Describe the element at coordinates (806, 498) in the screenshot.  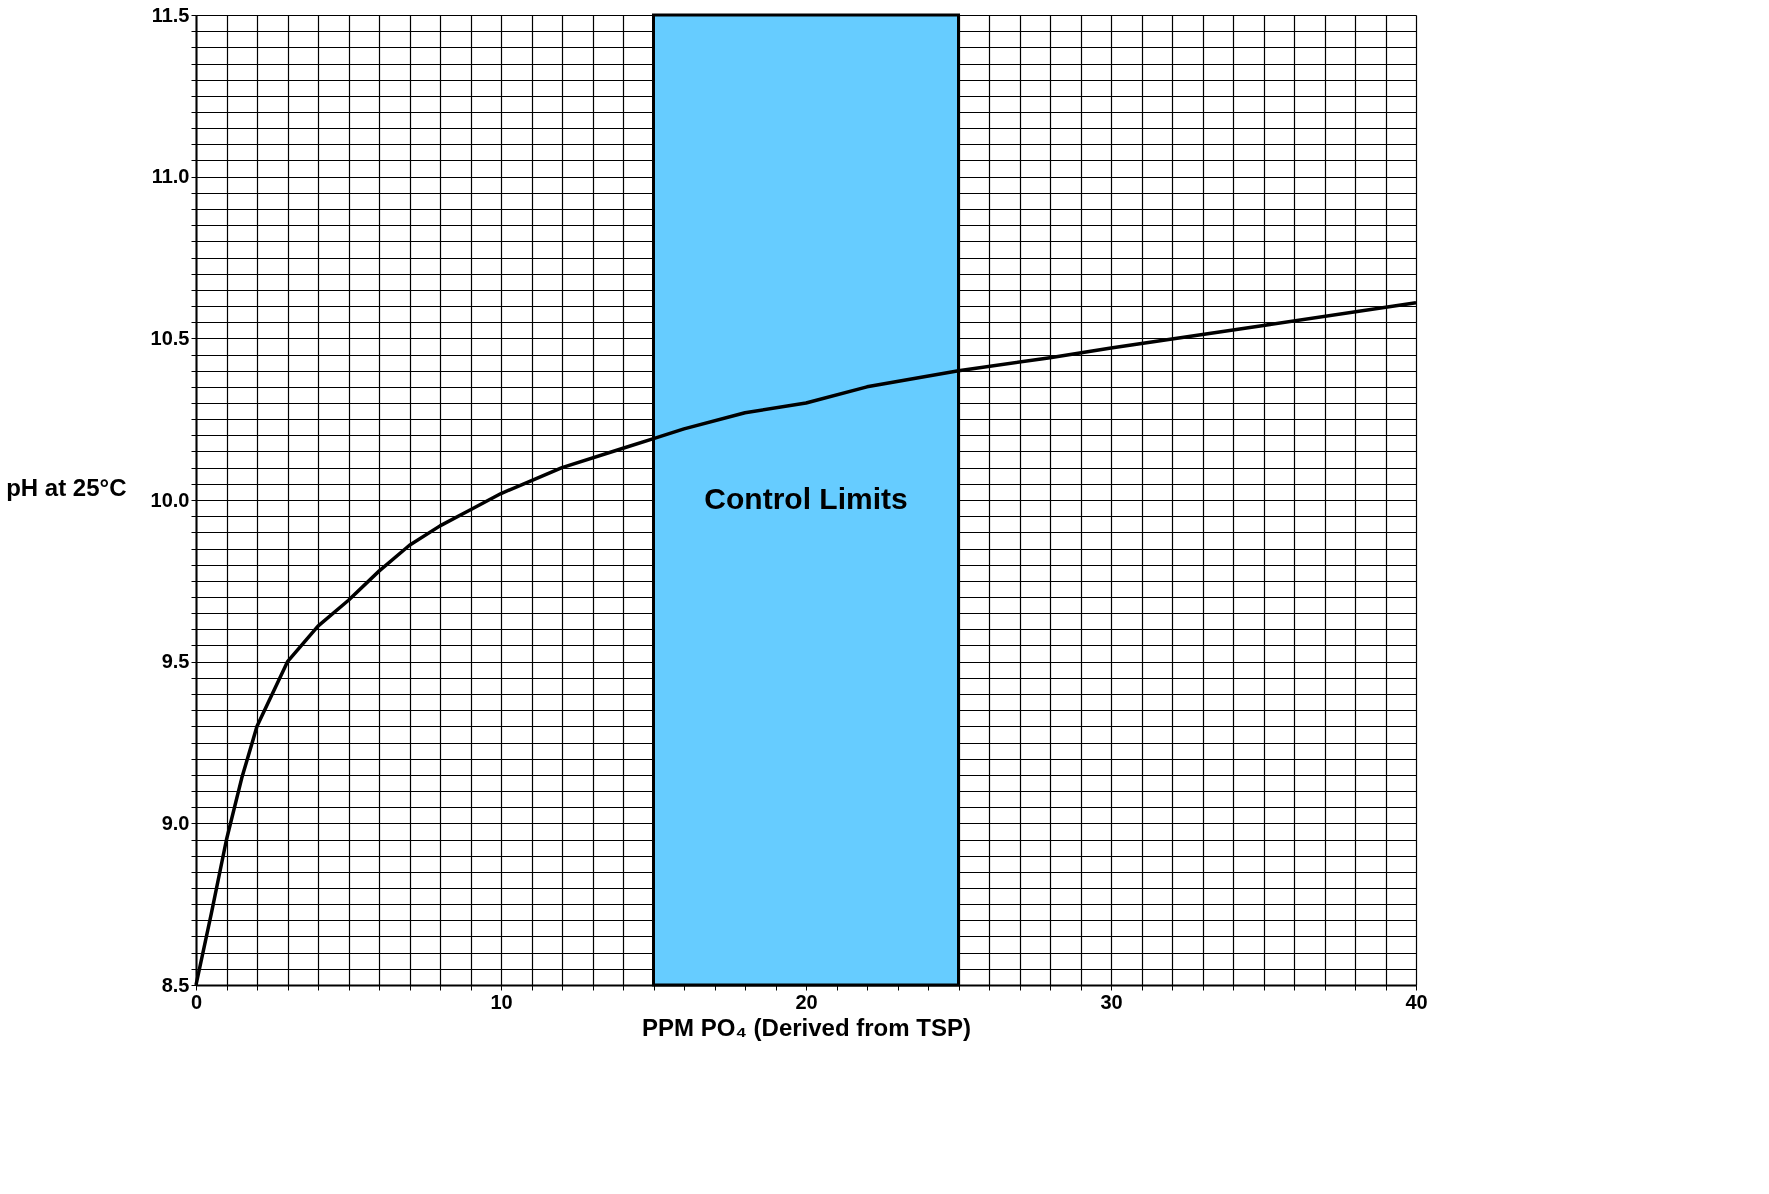
I see `band-label: Control Limits` at that location.